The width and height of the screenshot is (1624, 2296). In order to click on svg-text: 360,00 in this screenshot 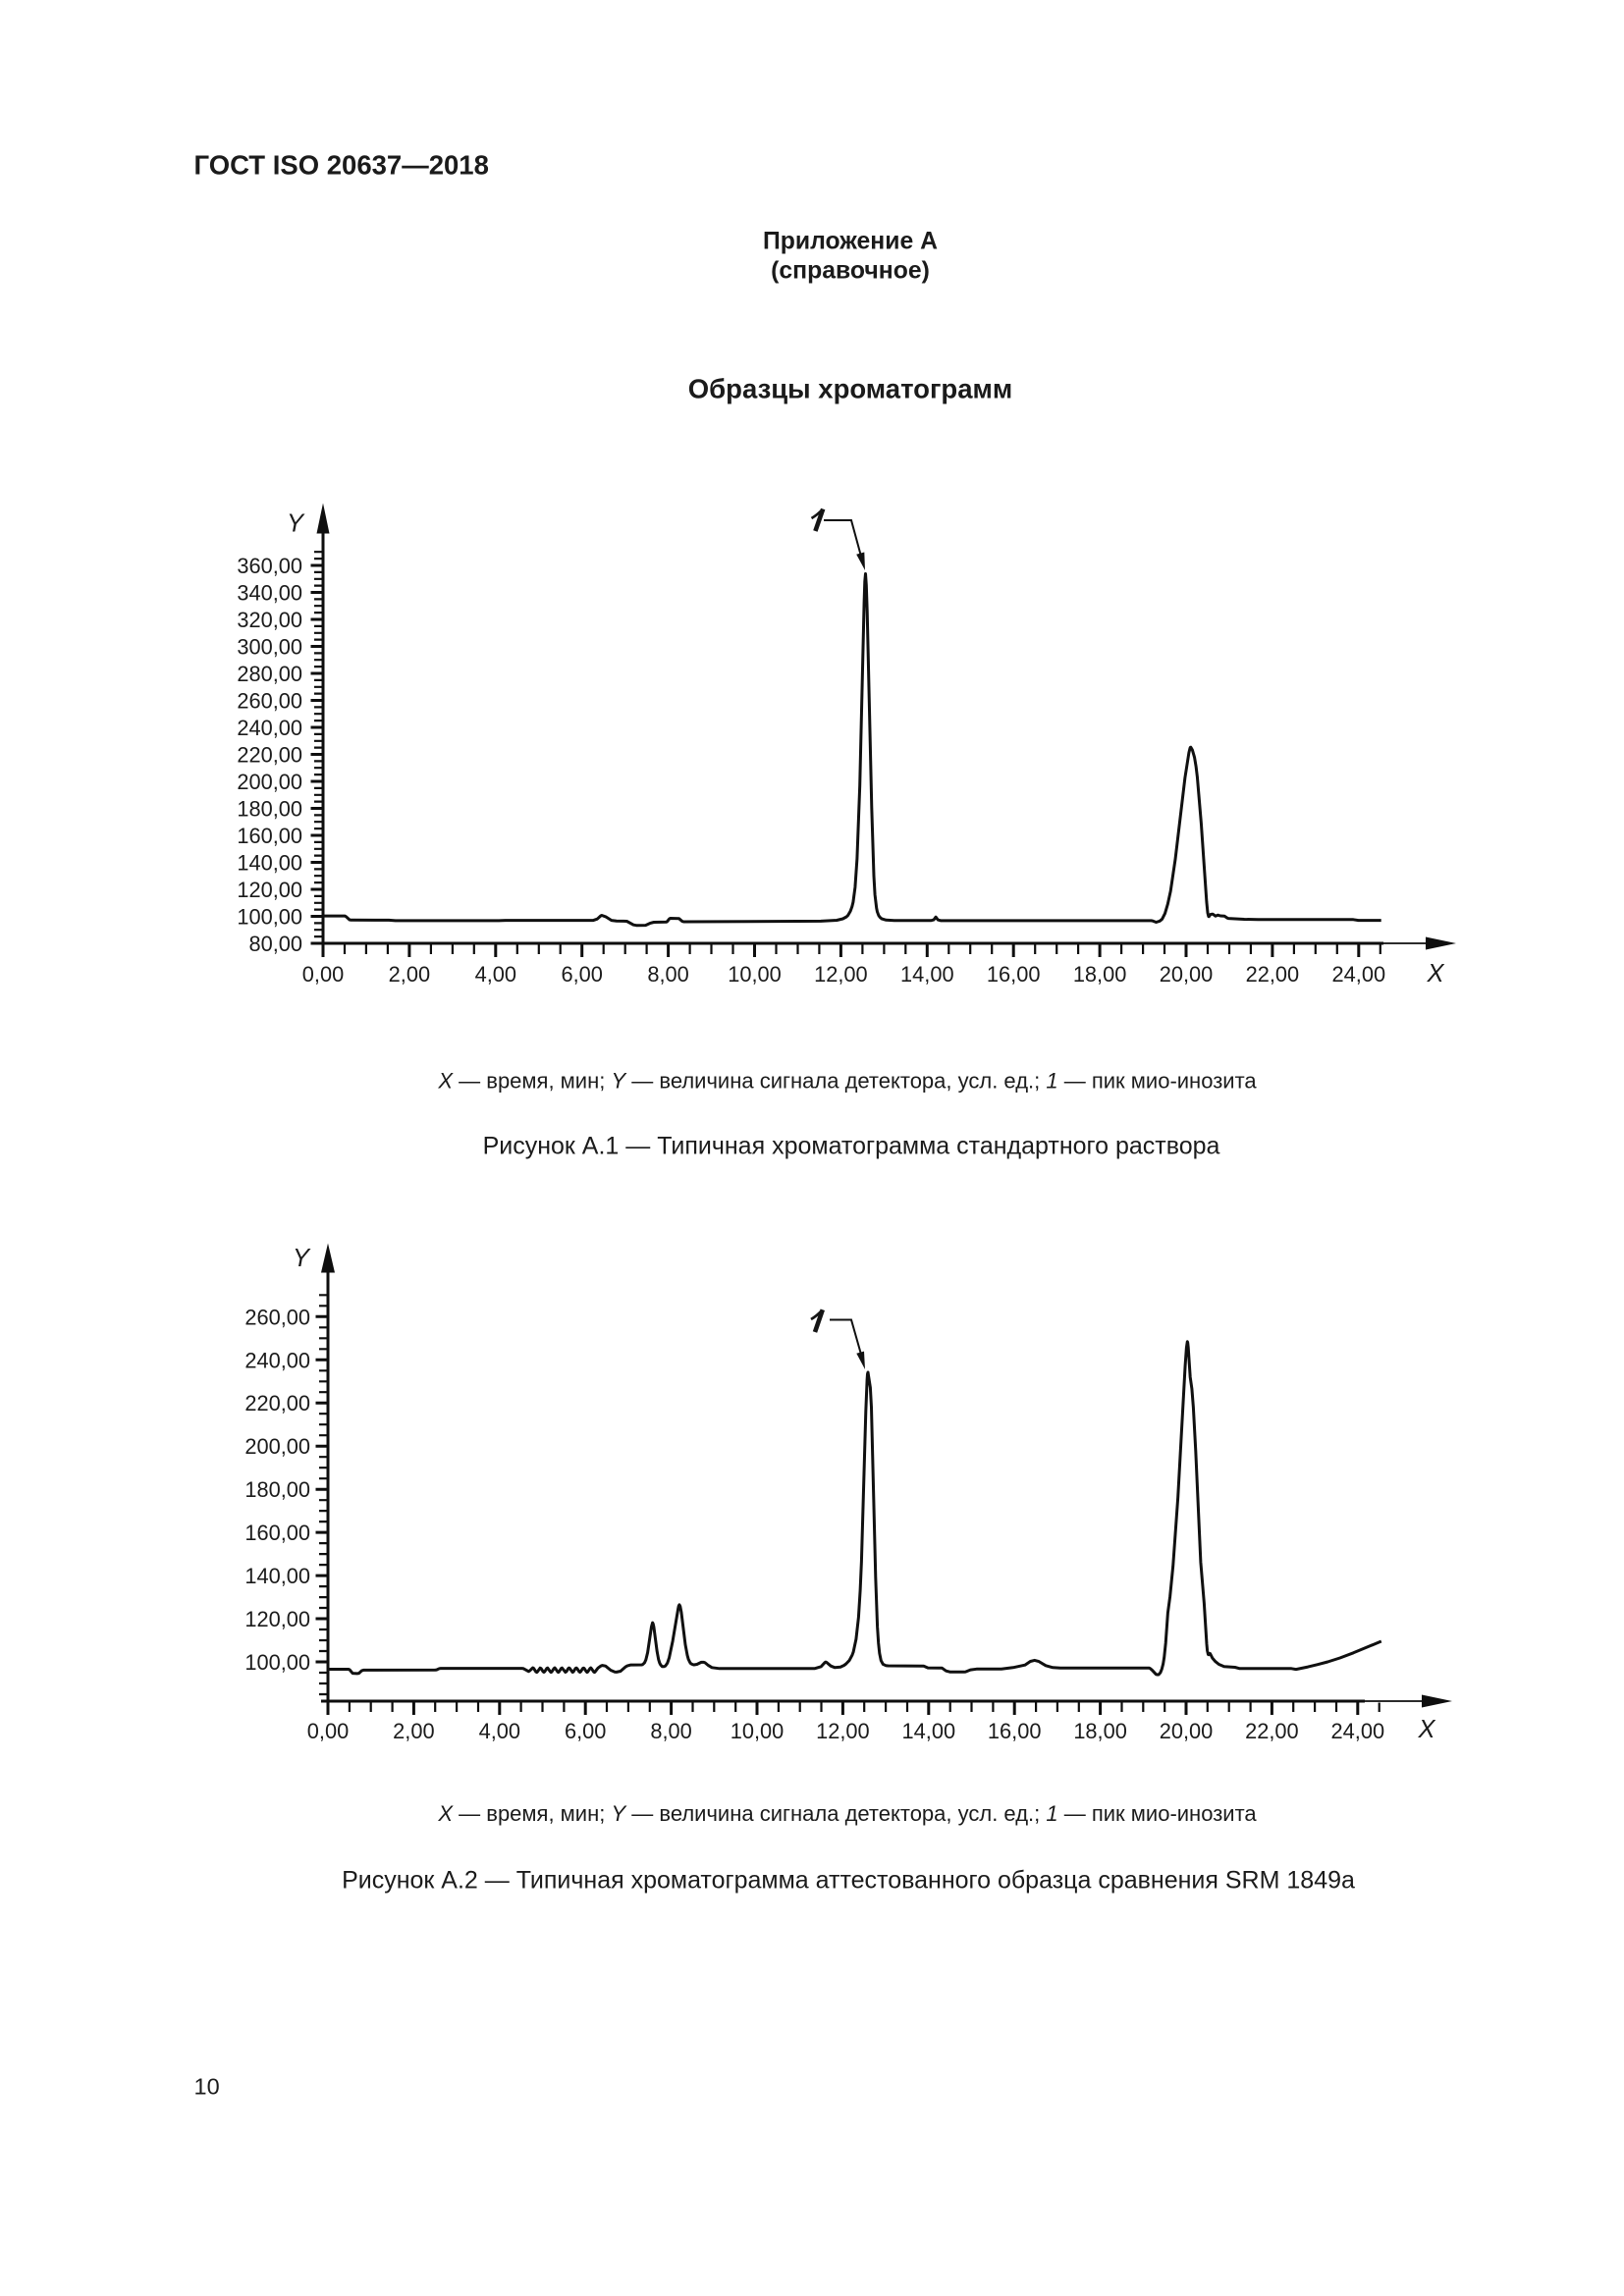, I will do `click(269, 566)`.